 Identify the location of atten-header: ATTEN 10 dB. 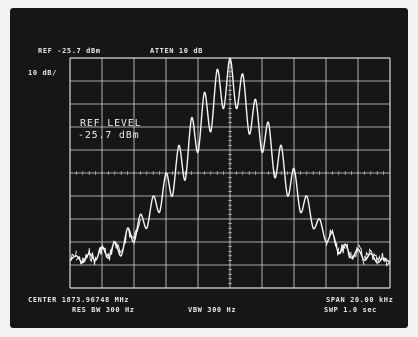
(176, 51).